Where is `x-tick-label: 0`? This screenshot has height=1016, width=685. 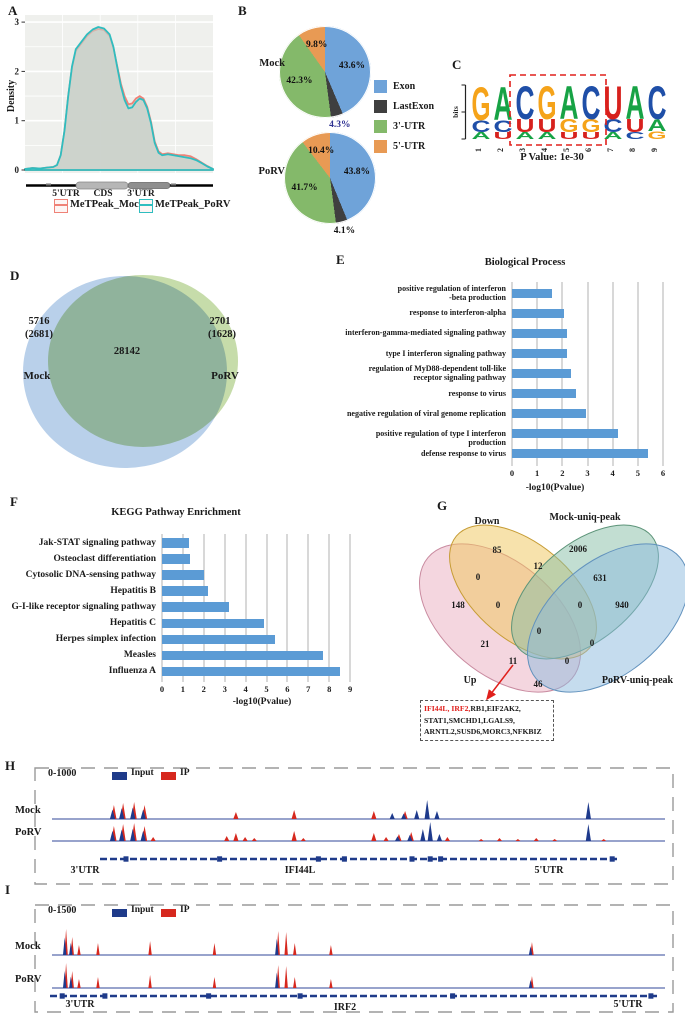
x-tick-label: 0 is located at coordinates (512, 473).